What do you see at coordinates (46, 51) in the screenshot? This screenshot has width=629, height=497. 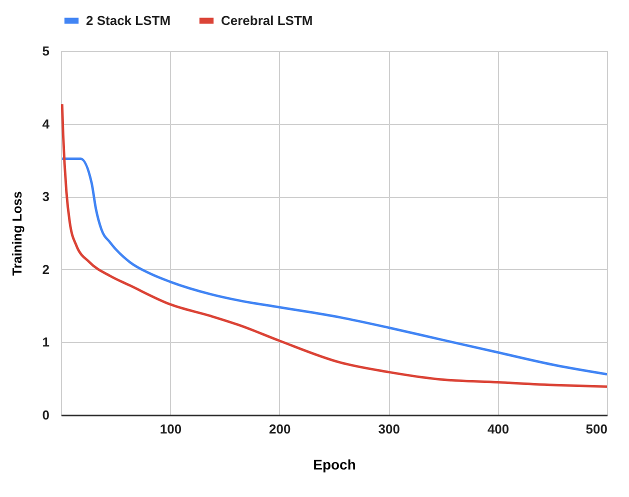 I see `y-tick-label: 5` at bounding box center [46, 51].